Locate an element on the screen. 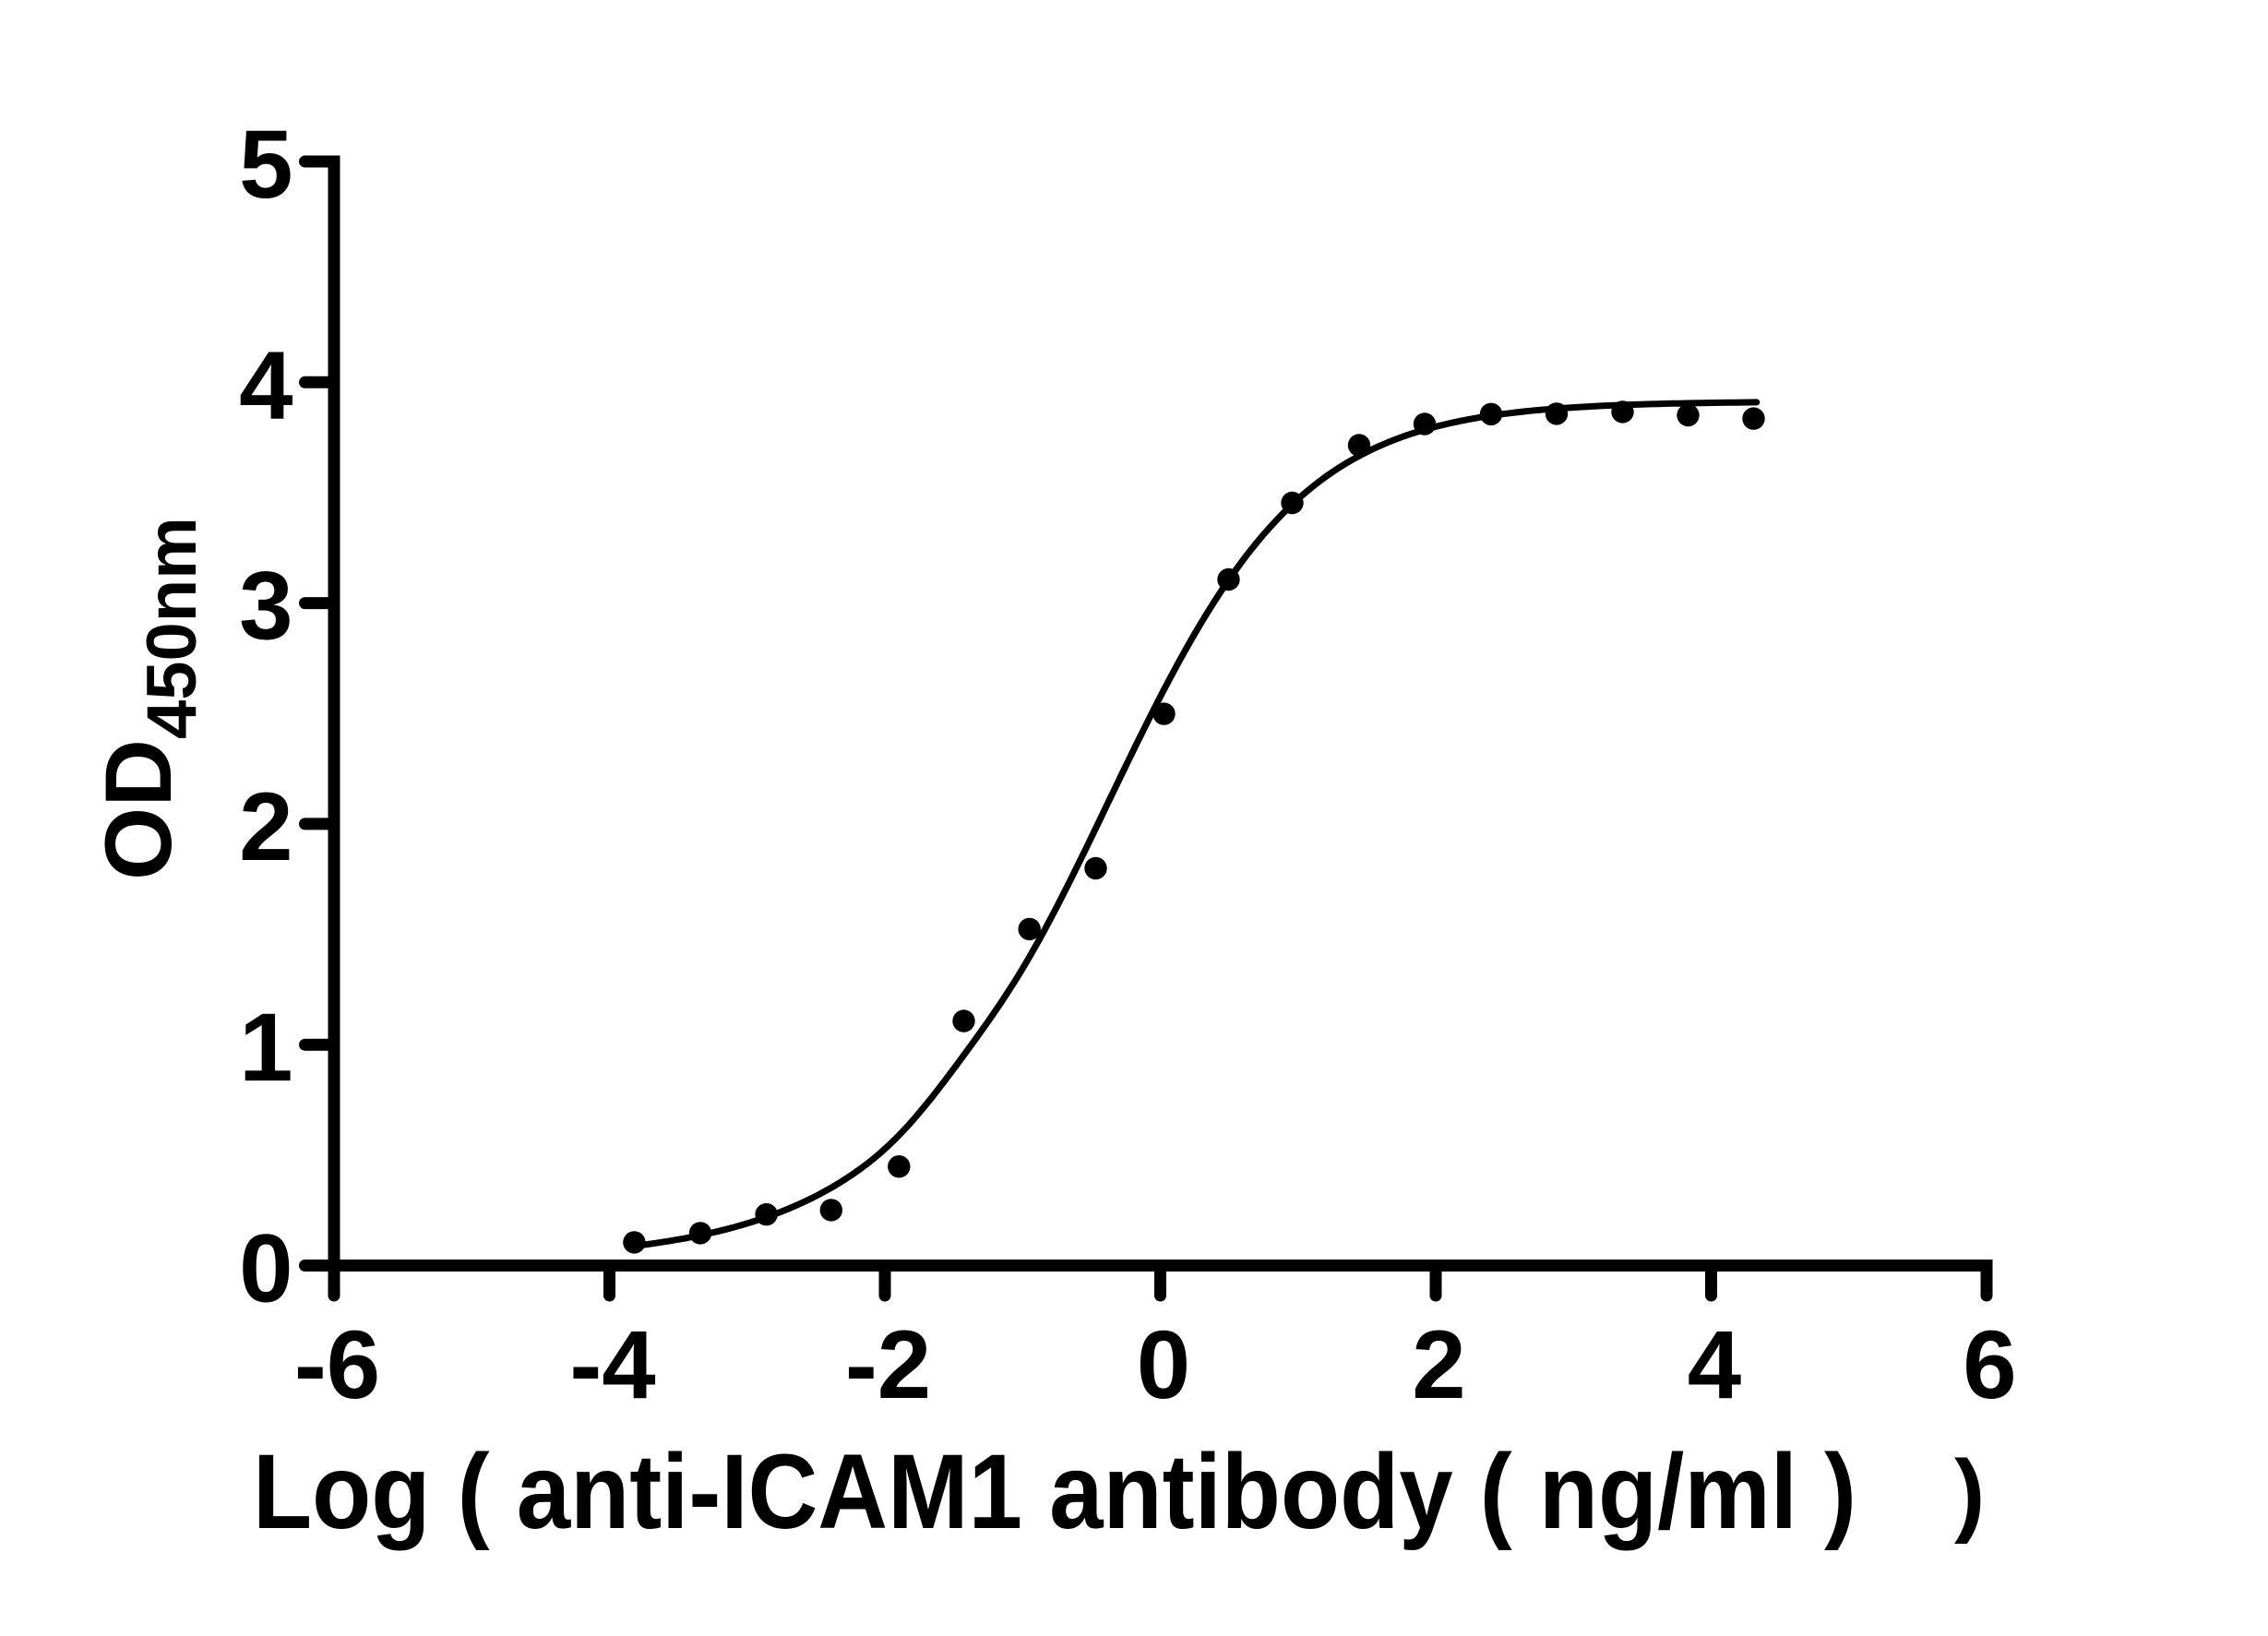 Image resolution: width=2268 pixels, height=1636 pixels. svg-text: -4 is located at coordinates (612, 1365).